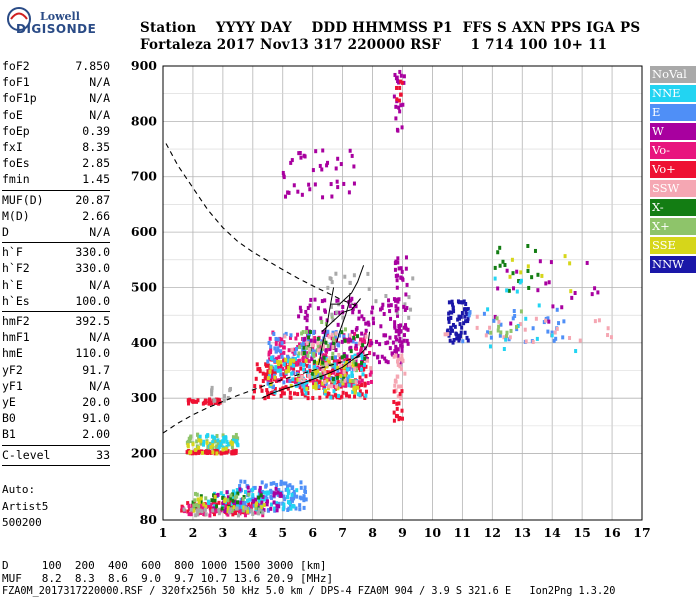  Describe the element at coordinates (16, 82) in the screenshot. I see `param-name: foF1` at that location.